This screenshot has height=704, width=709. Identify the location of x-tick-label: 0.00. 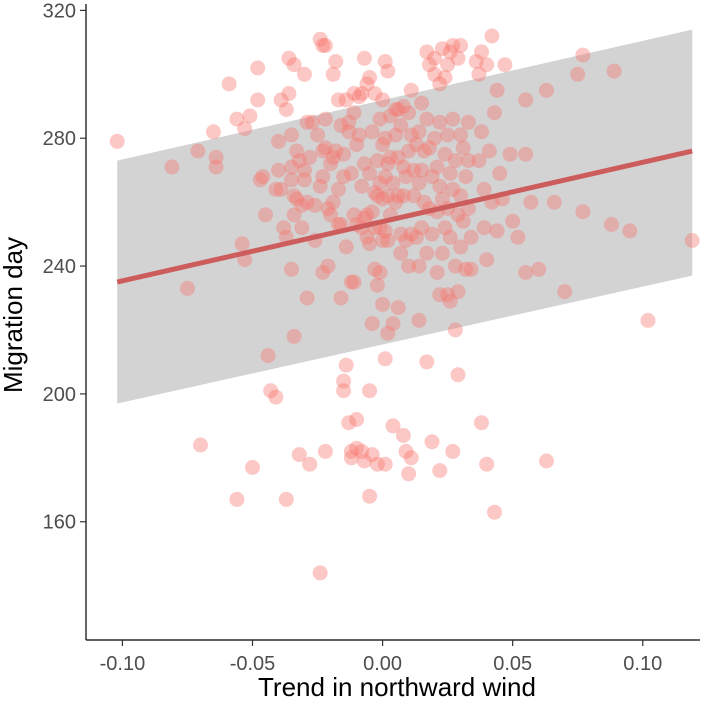
(382, 664).